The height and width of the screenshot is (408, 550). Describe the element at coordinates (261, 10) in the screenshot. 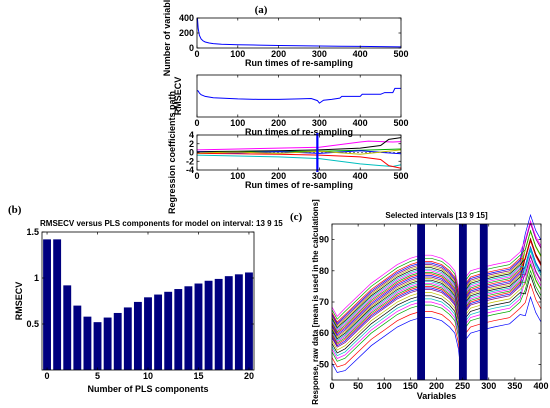

I see `panel-label-a: (a)` at that location.